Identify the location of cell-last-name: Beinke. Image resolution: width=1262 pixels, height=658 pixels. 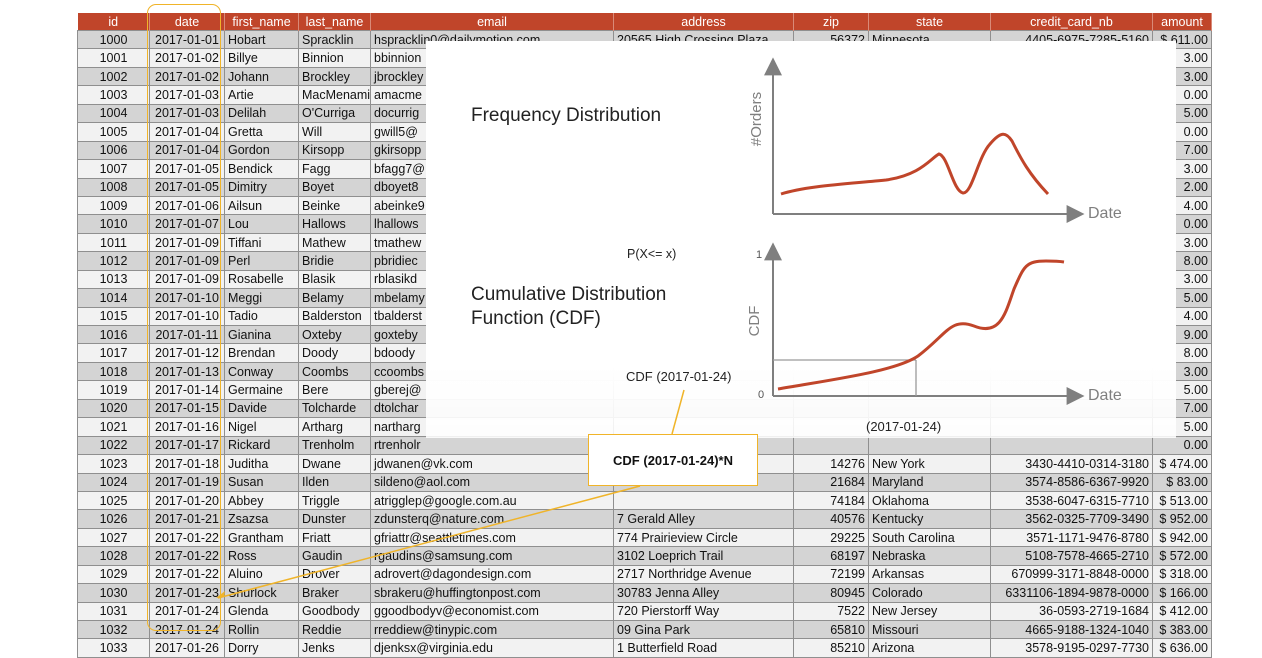
(334, 205).